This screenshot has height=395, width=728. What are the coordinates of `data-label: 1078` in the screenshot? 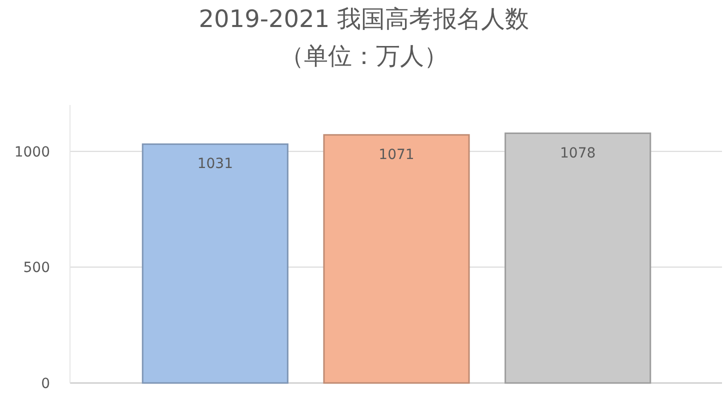 It's located at (578, 153).